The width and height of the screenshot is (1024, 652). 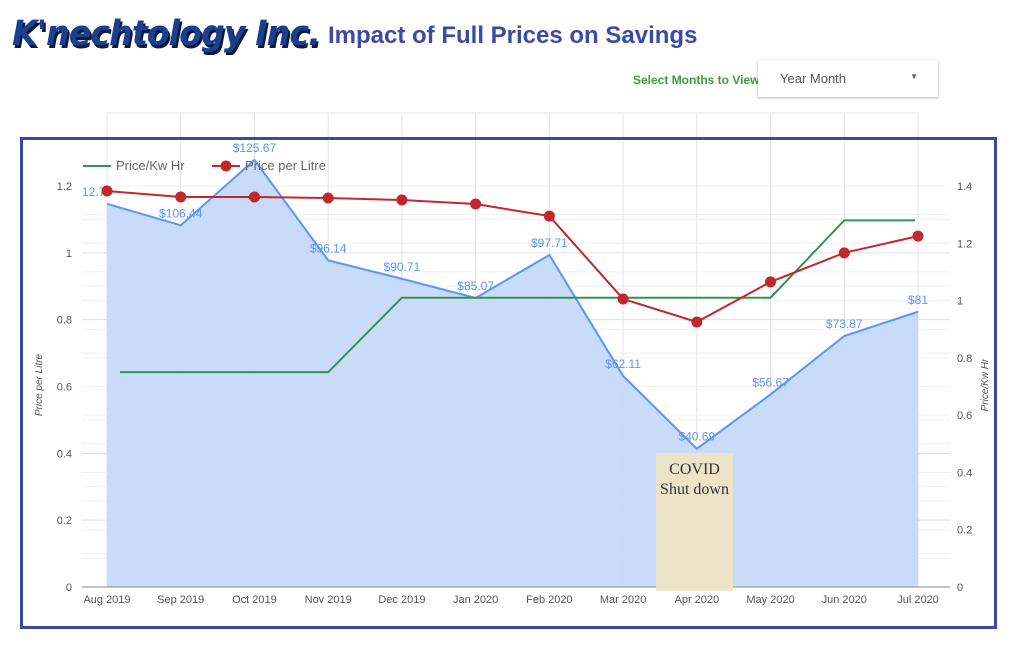 What do you see at coordinates (696, 600) in the screenshot?
I see `x-tick-label: Apr 2020` at bounding box center [696, 600].